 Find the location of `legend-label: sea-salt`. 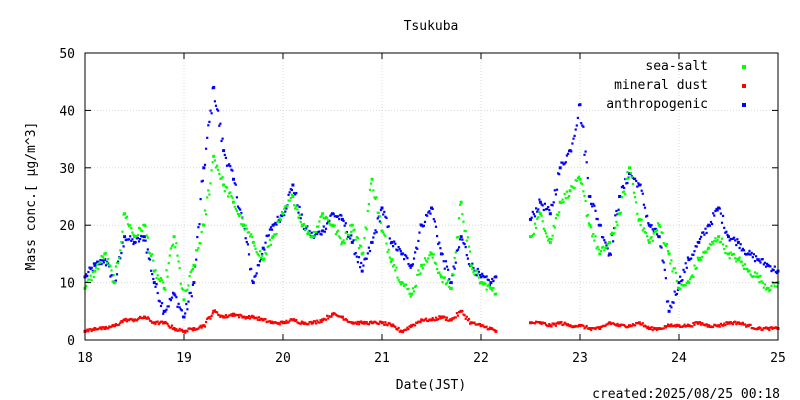

legend-label: sea-salt is located at coordinates (676, 66).